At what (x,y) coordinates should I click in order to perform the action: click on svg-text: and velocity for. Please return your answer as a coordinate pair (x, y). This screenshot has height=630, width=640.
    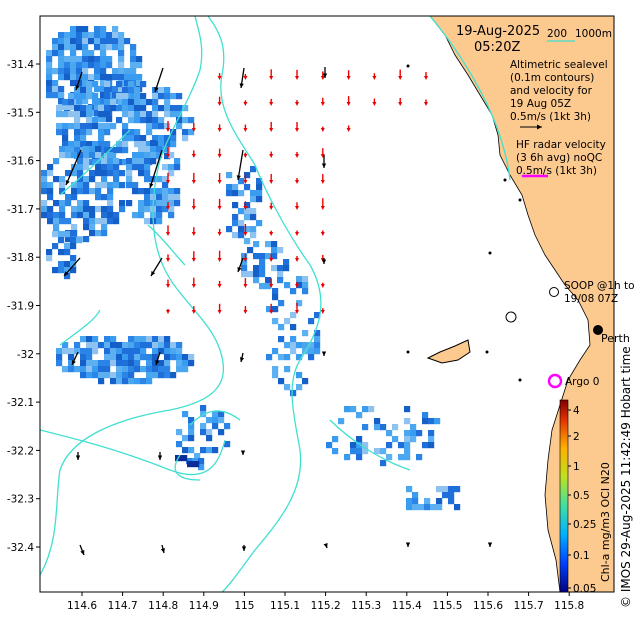
    Looking at the image, I should click on (551, 91).